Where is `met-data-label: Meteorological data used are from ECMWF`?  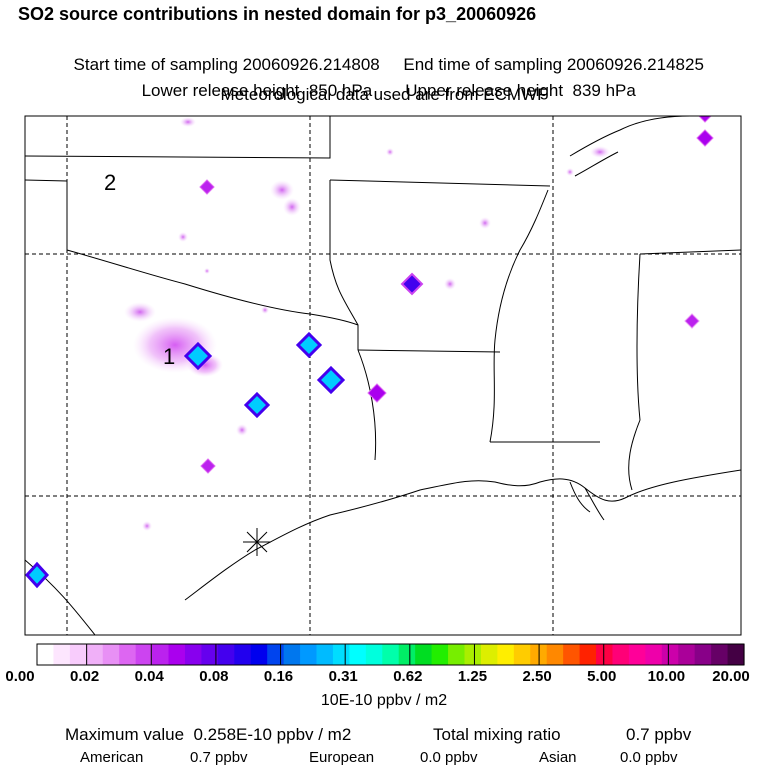 met-data-label: Meteorological data used are from ECMWF is located at coordinates (384, 94).